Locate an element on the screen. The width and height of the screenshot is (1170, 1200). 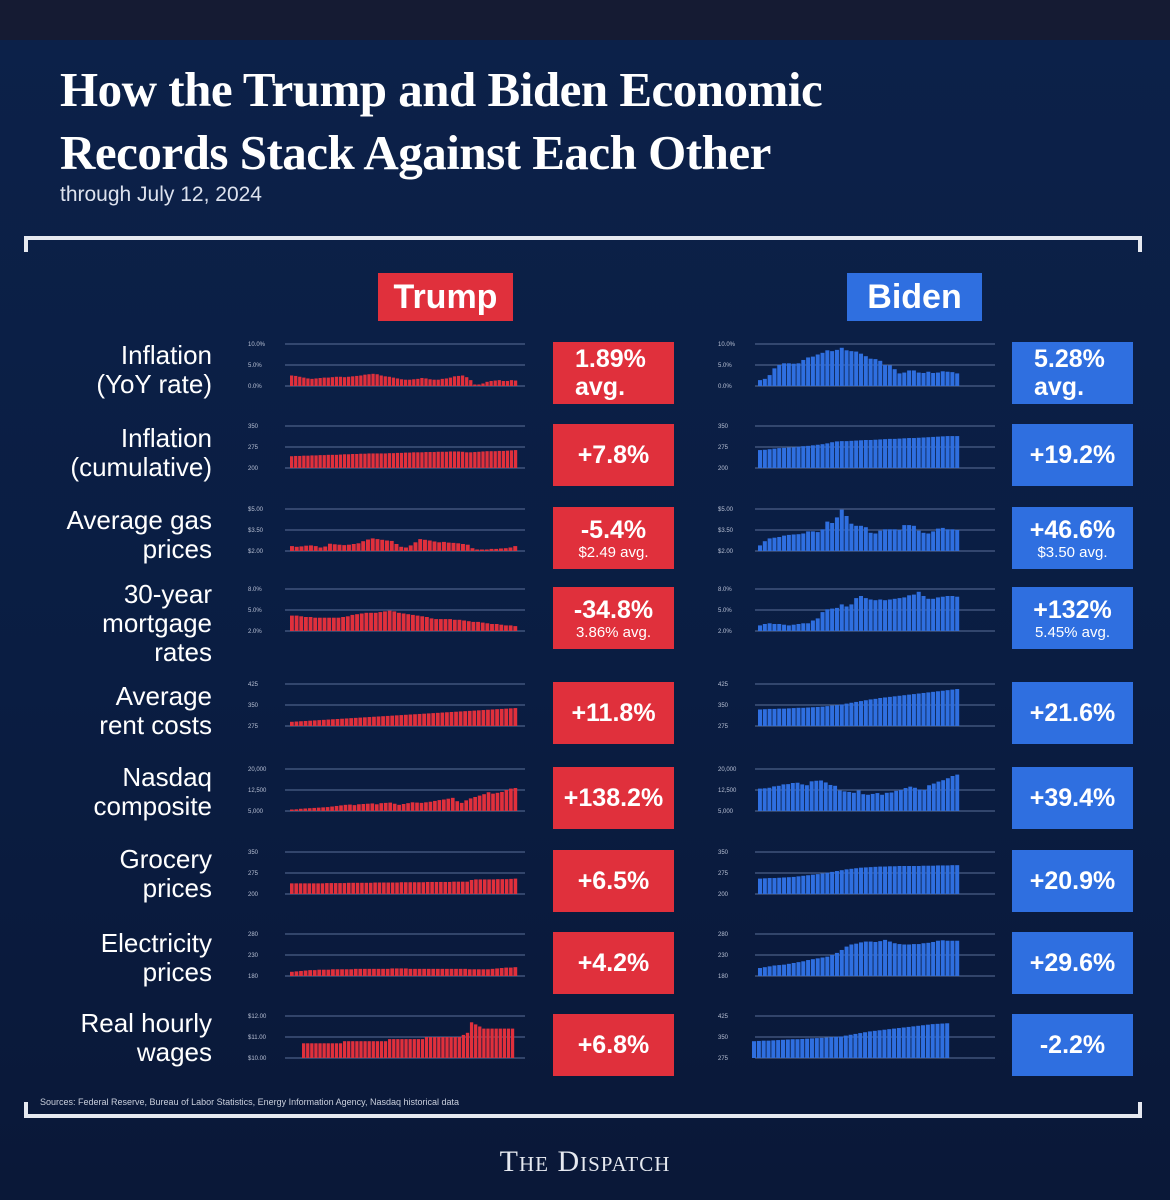
trump-chart-6: 200 275 350 is located at coordinates (385, 875).